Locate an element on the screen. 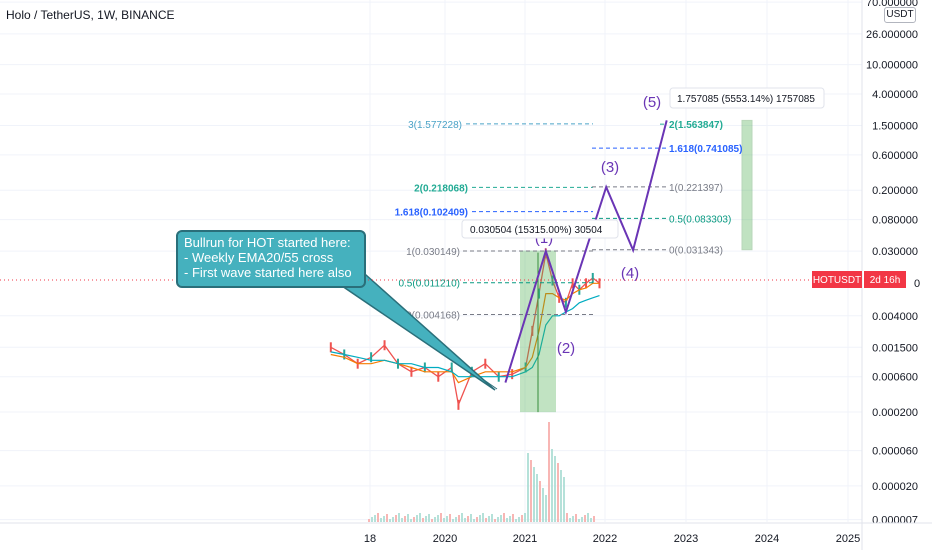 This screenshot has height=550, width=932. measure-label-2: 1.757085 (5553.14%) 1757085 is located at coordinates (746, 99).